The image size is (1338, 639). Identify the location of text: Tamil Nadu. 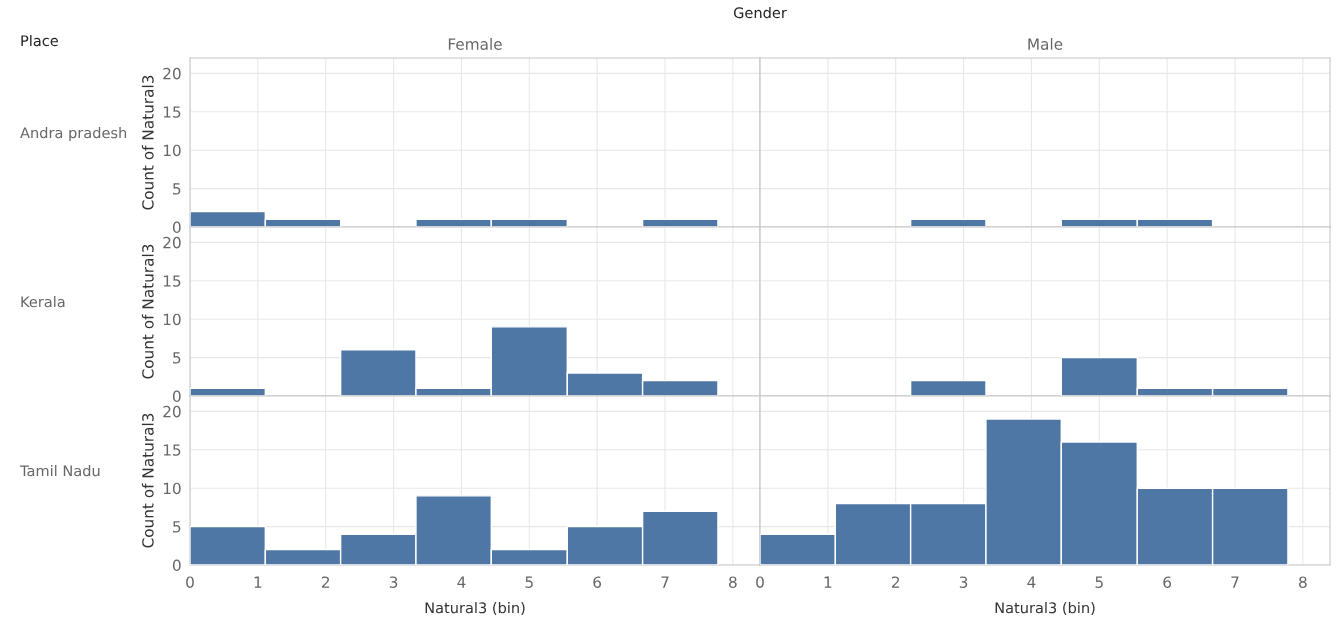
(59, 470).